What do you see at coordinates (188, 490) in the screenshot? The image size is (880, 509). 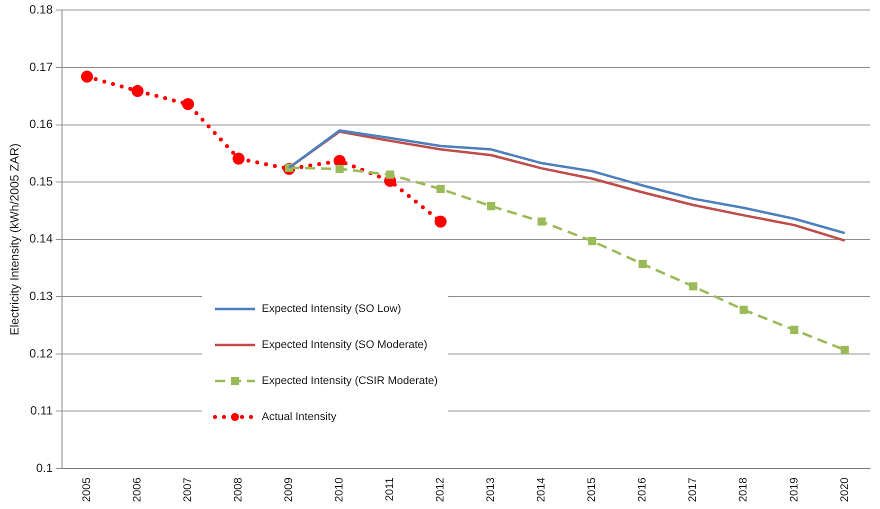 I see `x-tick-label: 2007` at bounding box center [188, 490].